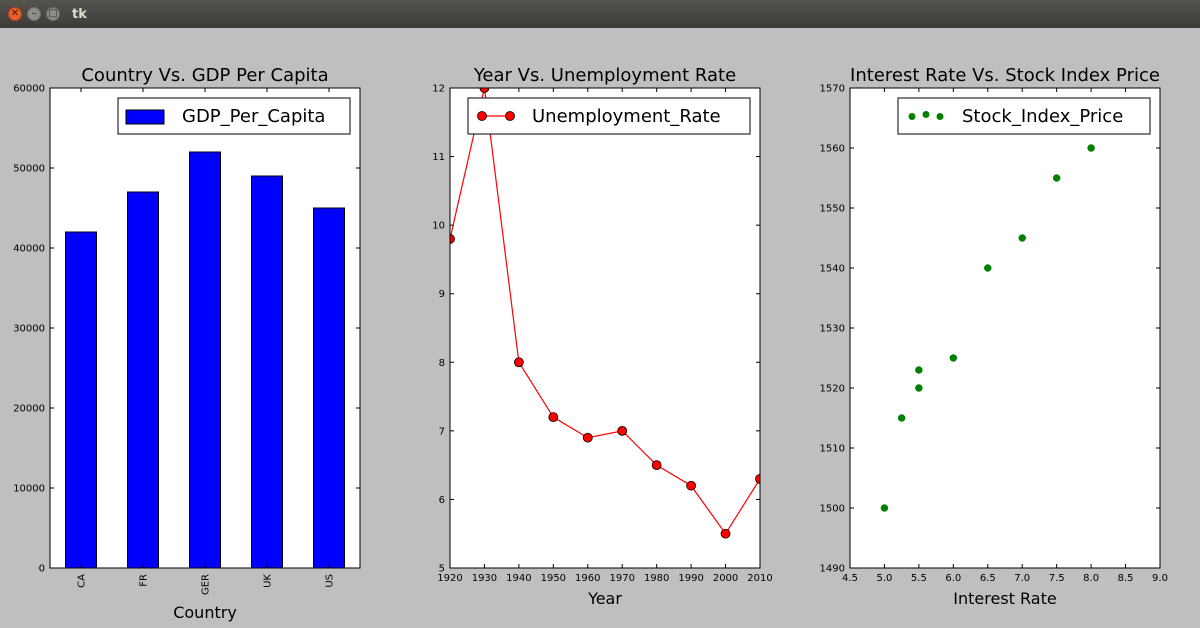  I want to click on x-tick-label: 1930, so click(484, 578).